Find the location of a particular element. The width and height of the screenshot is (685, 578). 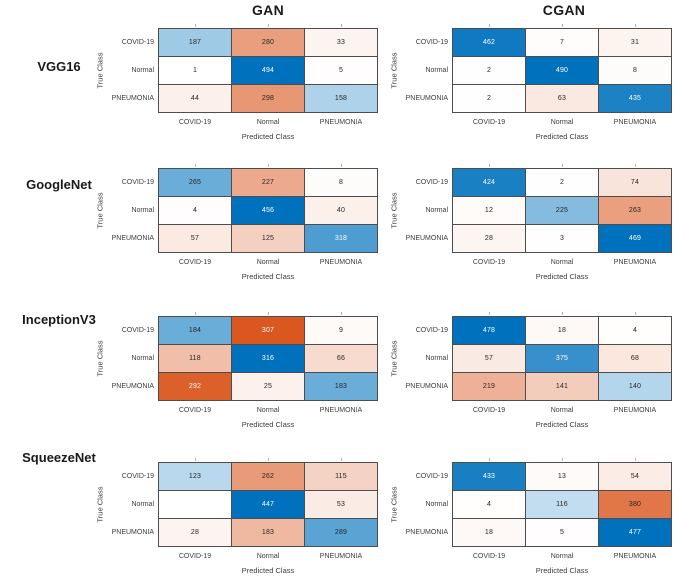

column-header-gan: GAN is located at coordinates (267, 10).